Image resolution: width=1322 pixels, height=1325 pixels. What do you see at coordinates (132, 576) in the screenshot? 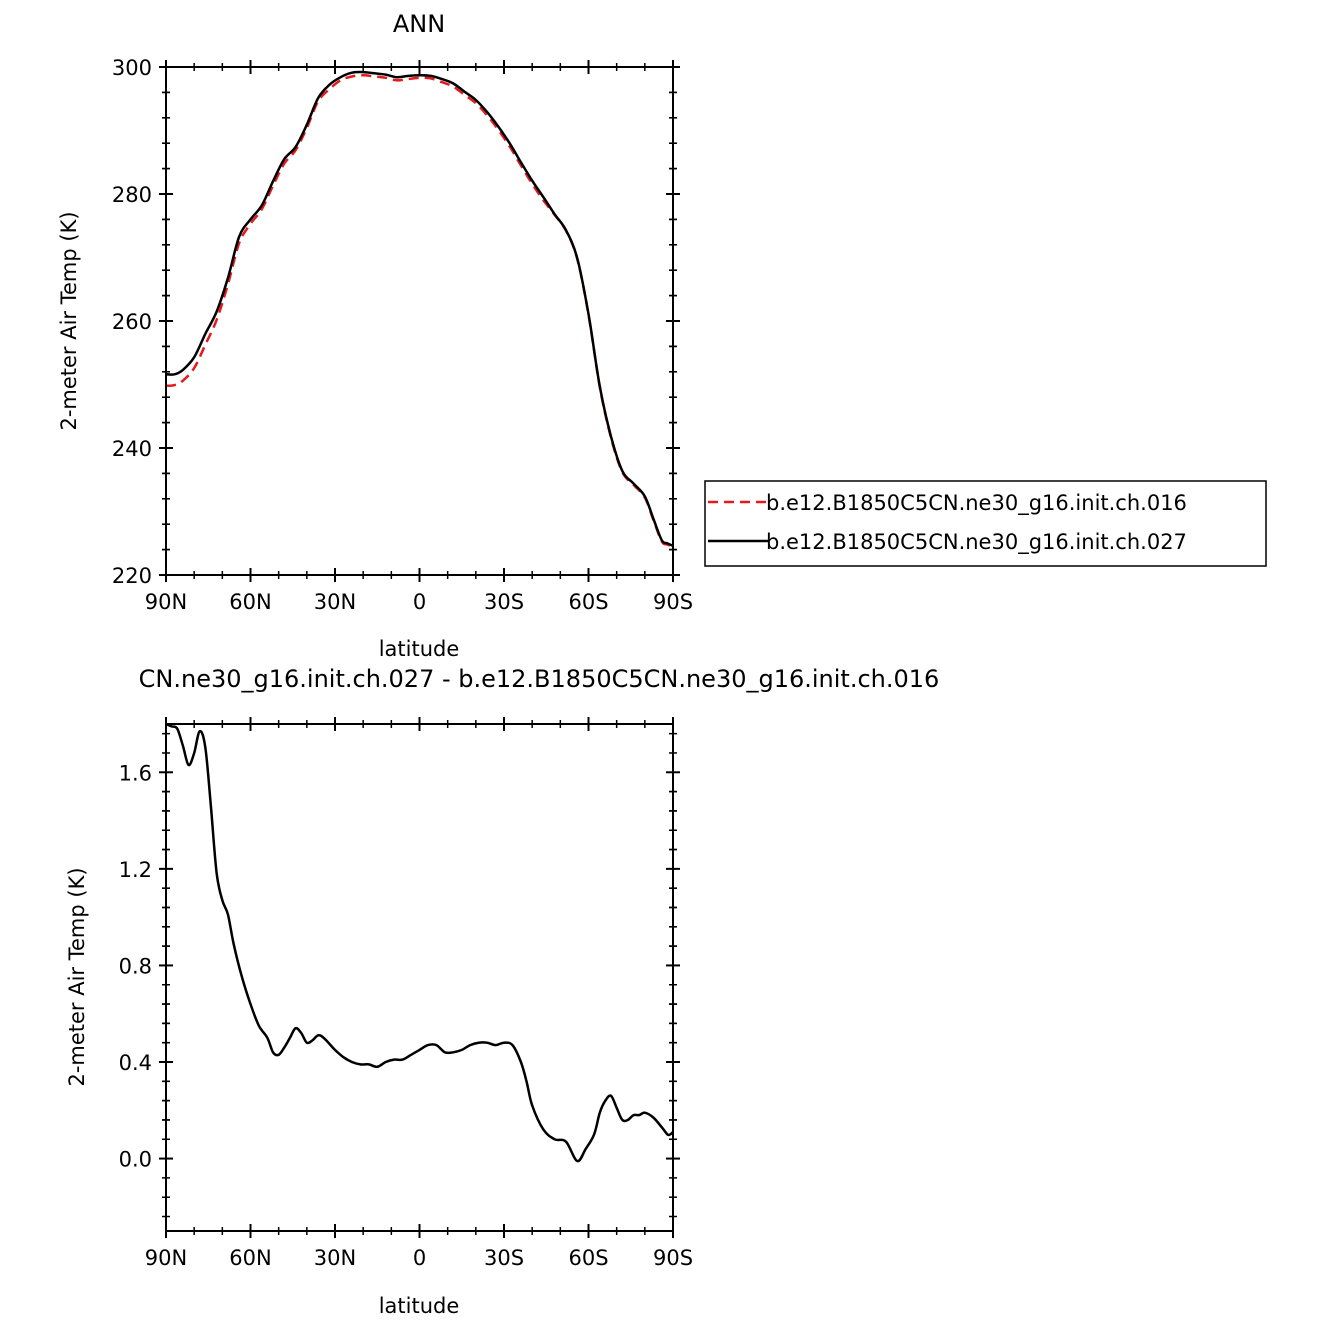
I see `y-tick-label: 220` at bounding box center [132, 576].